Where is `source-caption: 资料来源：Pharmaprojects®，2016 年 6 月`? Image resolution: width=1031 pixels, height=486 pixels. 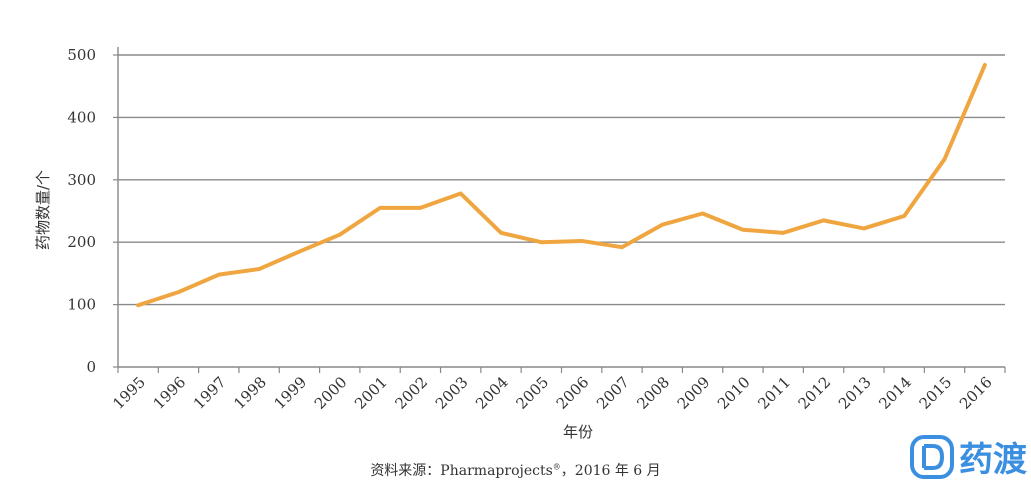
source-caption: 资料来源：Pharmaprojects®，2016 年 6 月 is located at coordinates (515, 470).